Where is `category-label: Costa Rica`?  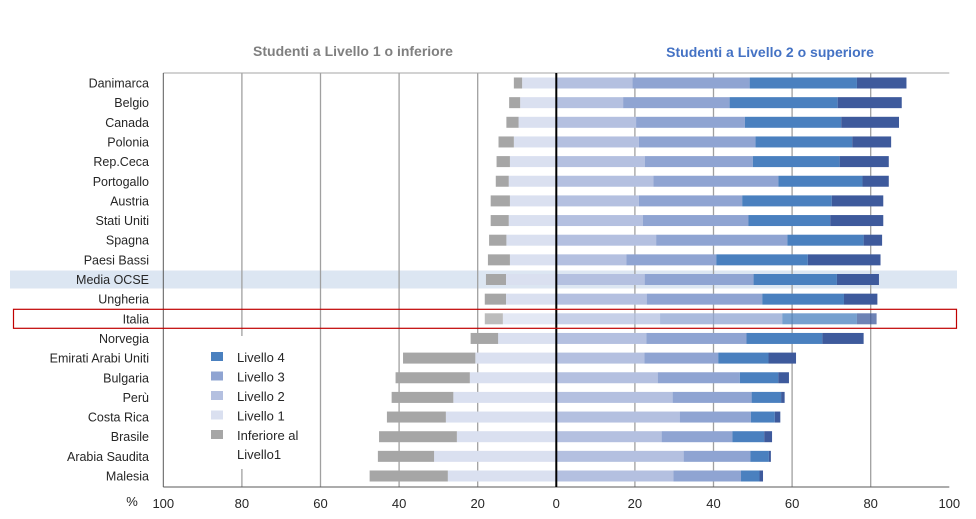 category-label: Costa Rica is located at coordinates (118, 418).